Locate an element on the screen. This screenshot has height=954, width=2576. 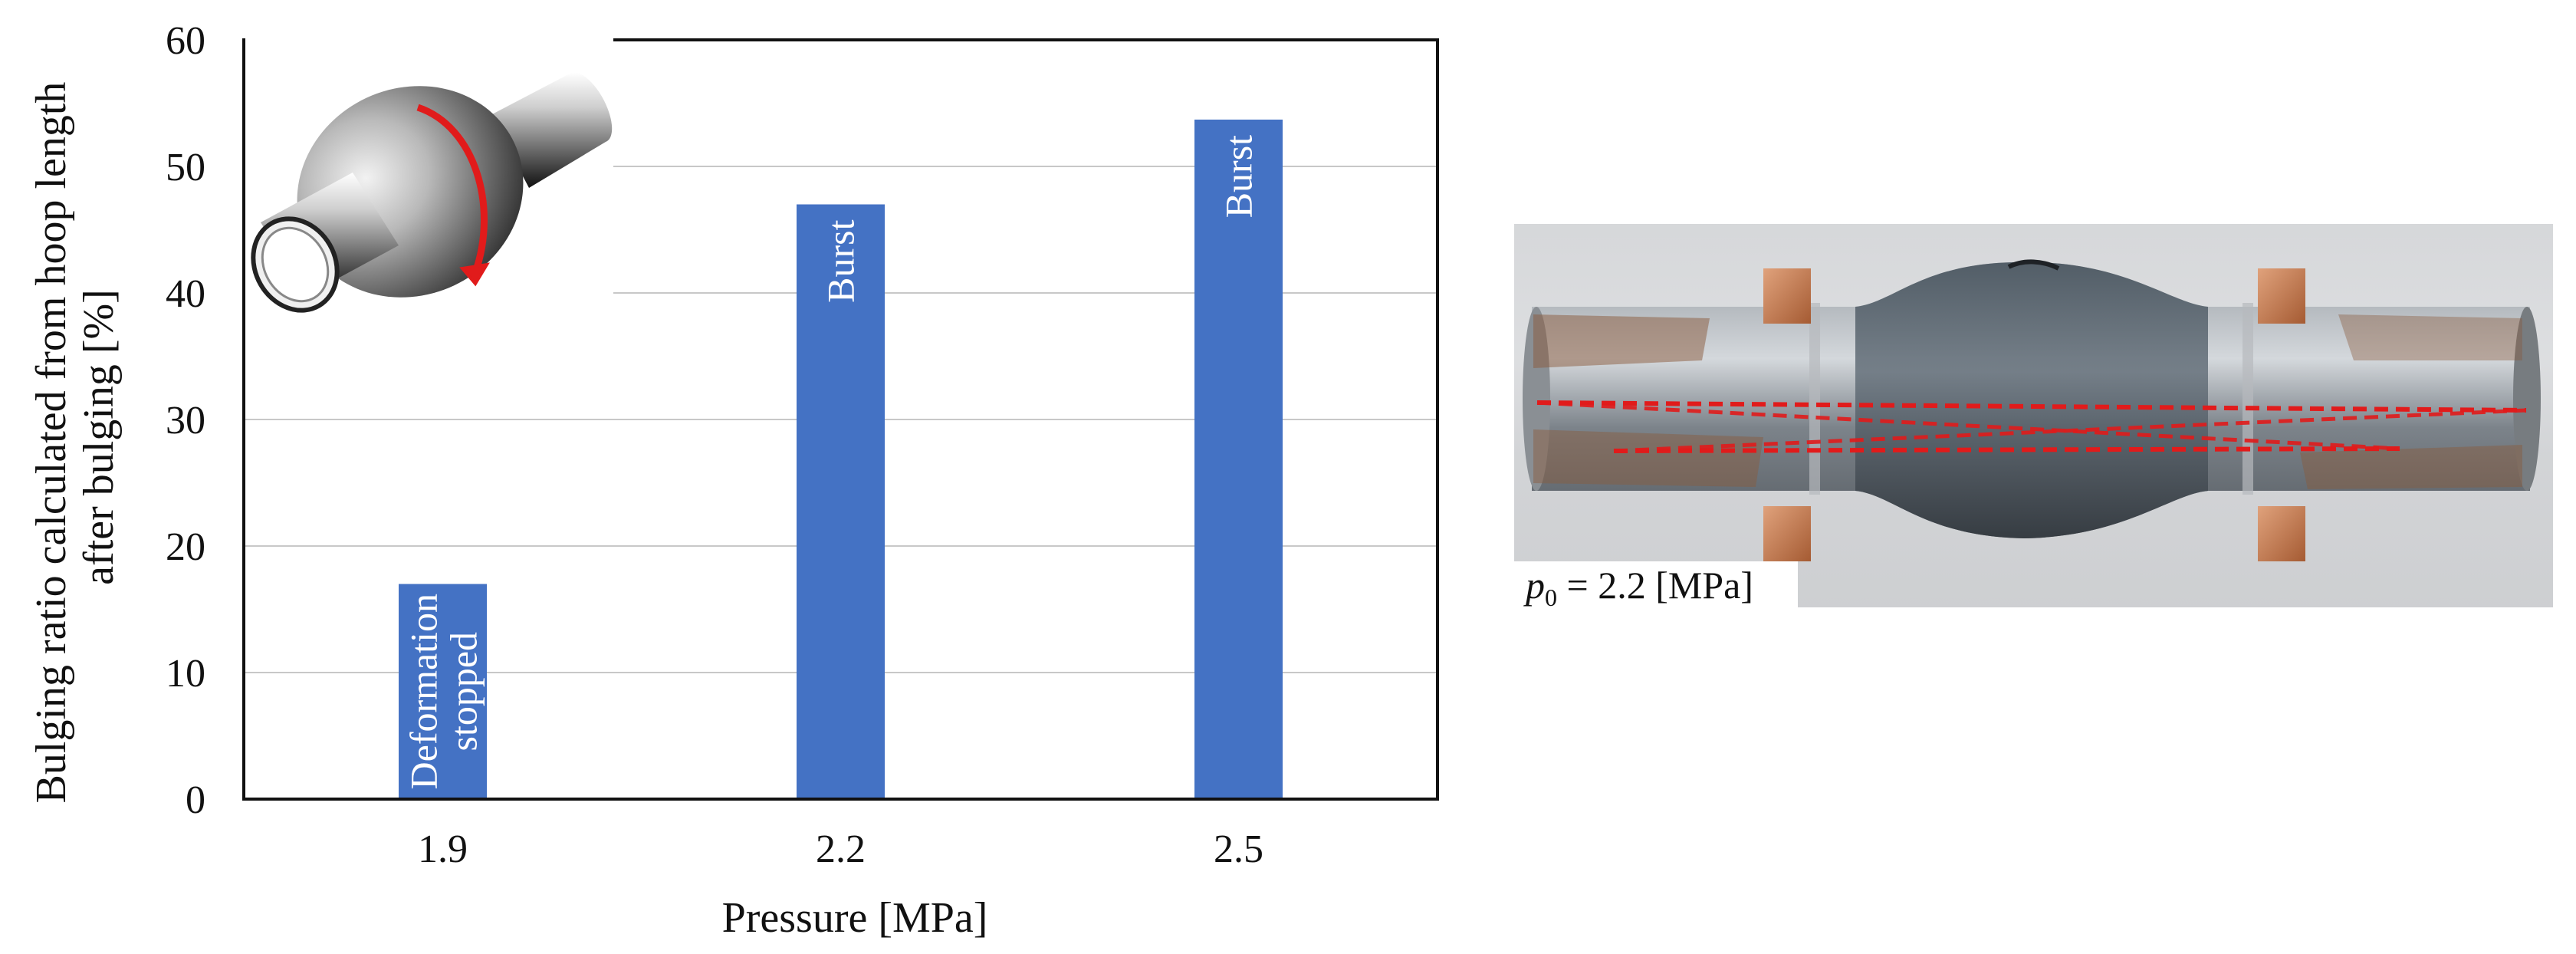
x-tick-label: 1.9 is located at coordinates (443, 849).